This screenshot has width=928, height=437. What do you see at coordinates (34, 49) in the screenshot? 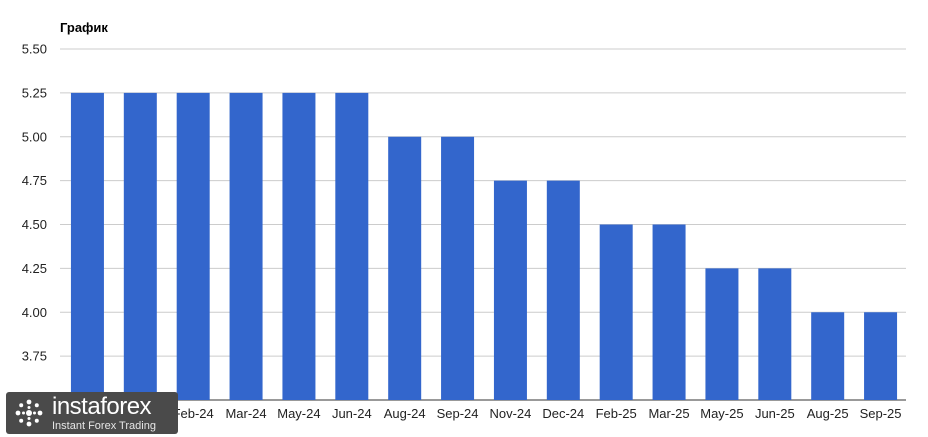
I see `y-tick-label: 5.50` at bounding box center [34, 49].